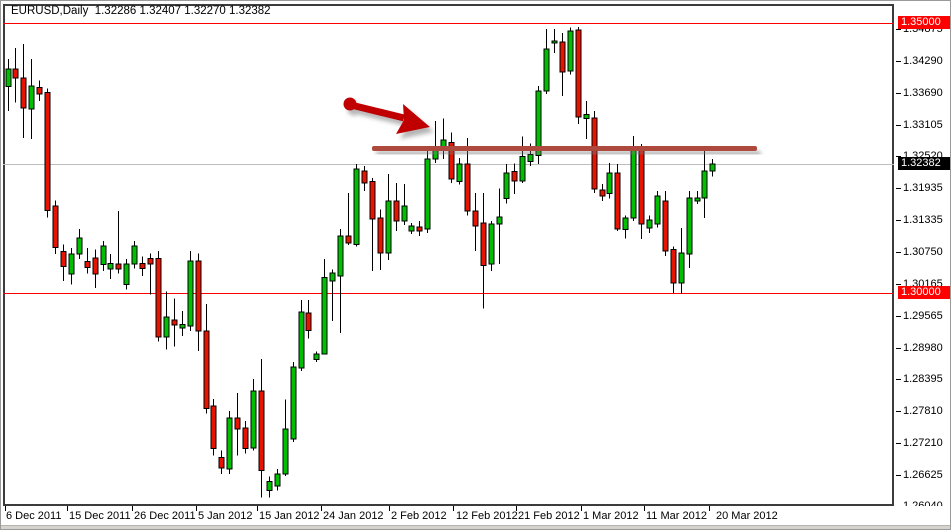  Describe the element at coordinates (923, 61) in the screenshot. I see `price-tick-label: 1.34290` at that location.